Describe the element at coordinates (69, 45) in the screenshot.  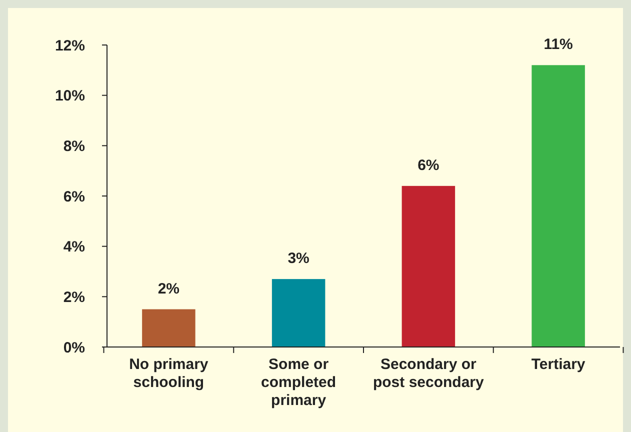
I see `y-tick-label: 12%` at that location.